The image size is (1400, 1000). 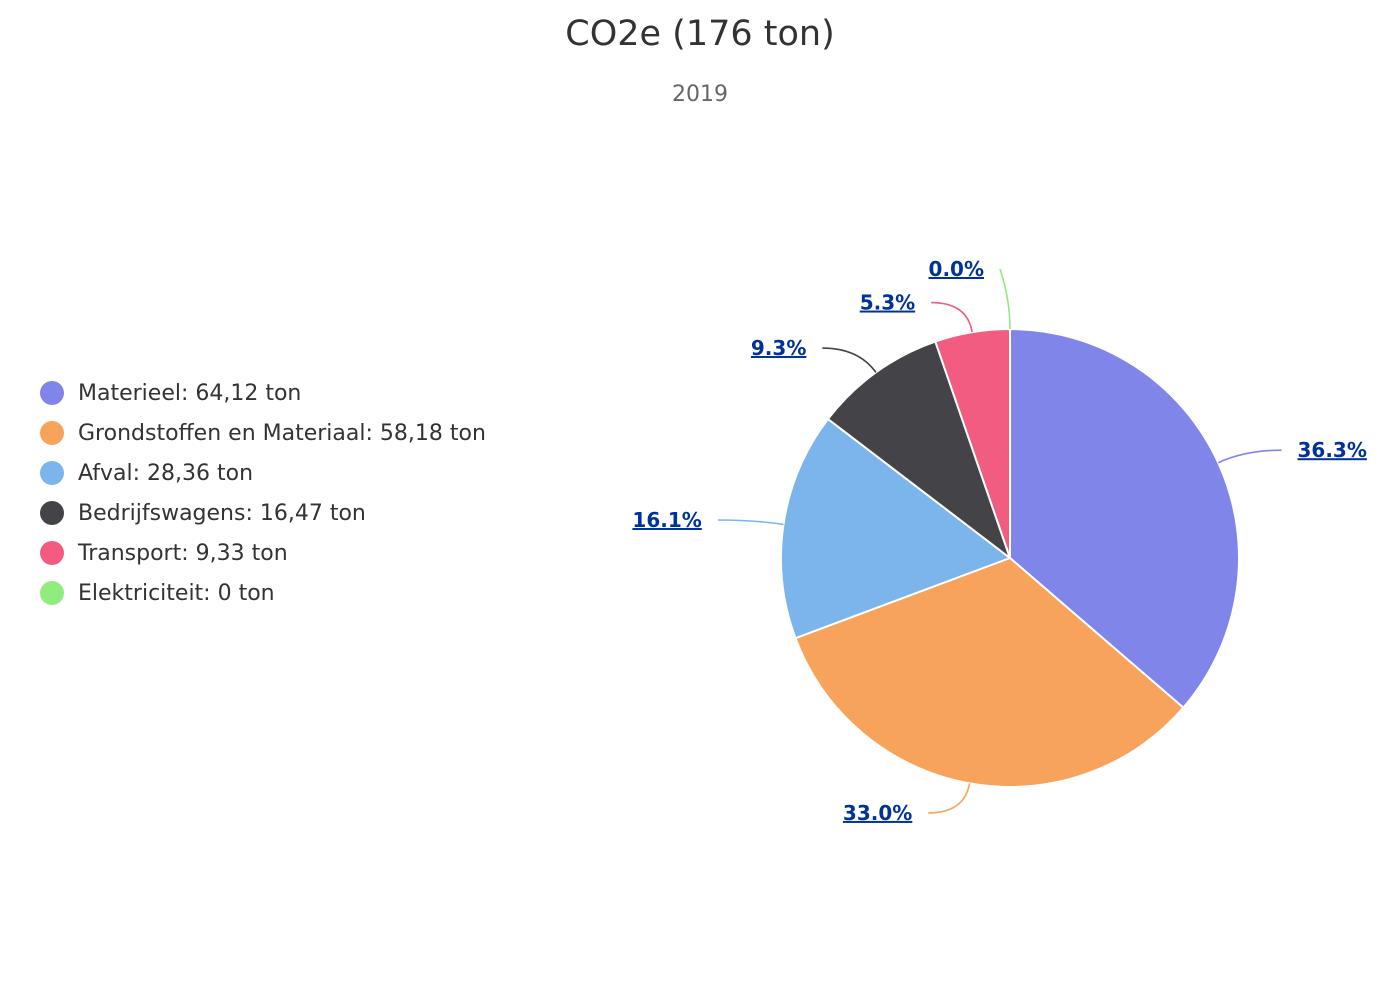 I want to click on legend-item-bedrijfswagens: Bedrijfswagens: 16,47 ton, so click(x=263, y=513).